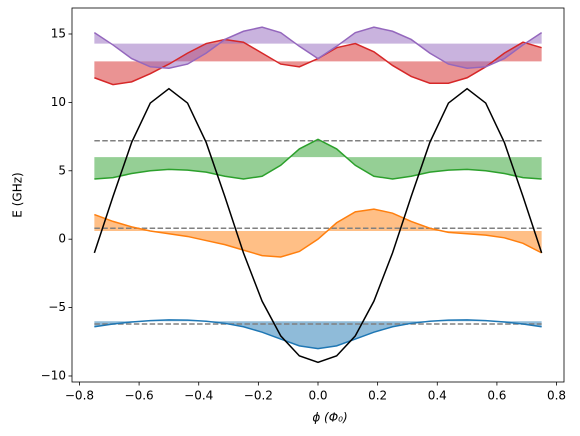 This screenshot has height=436, width=580. What do you see at coordinates (377, 396) in the screenshot?
I see `x-tick-label: 0.2` at bounding box center [377, 396].